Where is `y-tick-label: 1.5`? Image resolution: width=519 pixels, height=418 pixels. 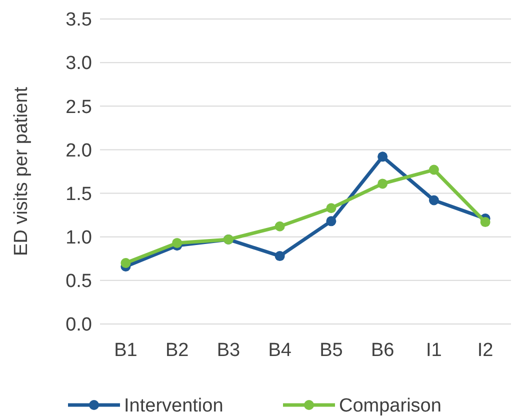 y-tick-label: 1.5 is located at coordinates (79, 194).